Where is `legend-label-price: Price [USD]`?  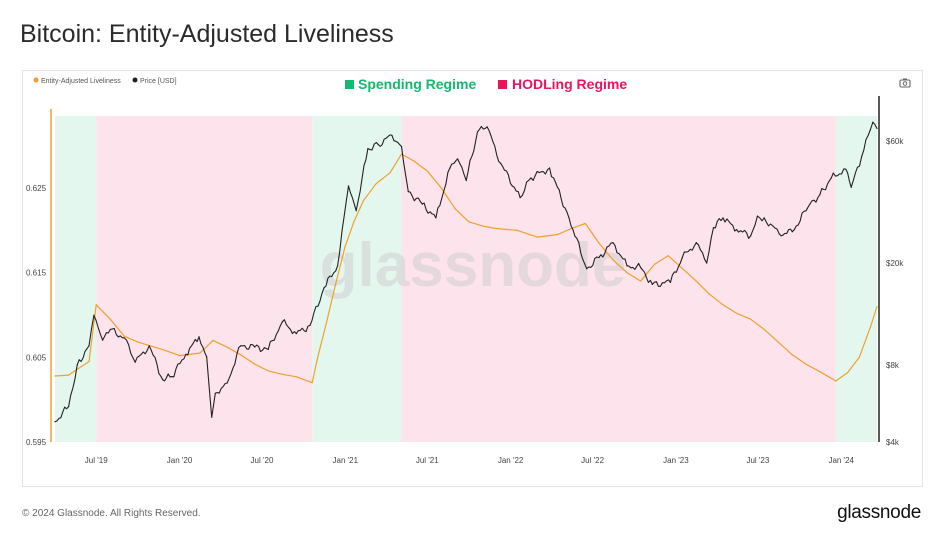
legend-label-price: Price [USD] is located at coordinates (158, 81).